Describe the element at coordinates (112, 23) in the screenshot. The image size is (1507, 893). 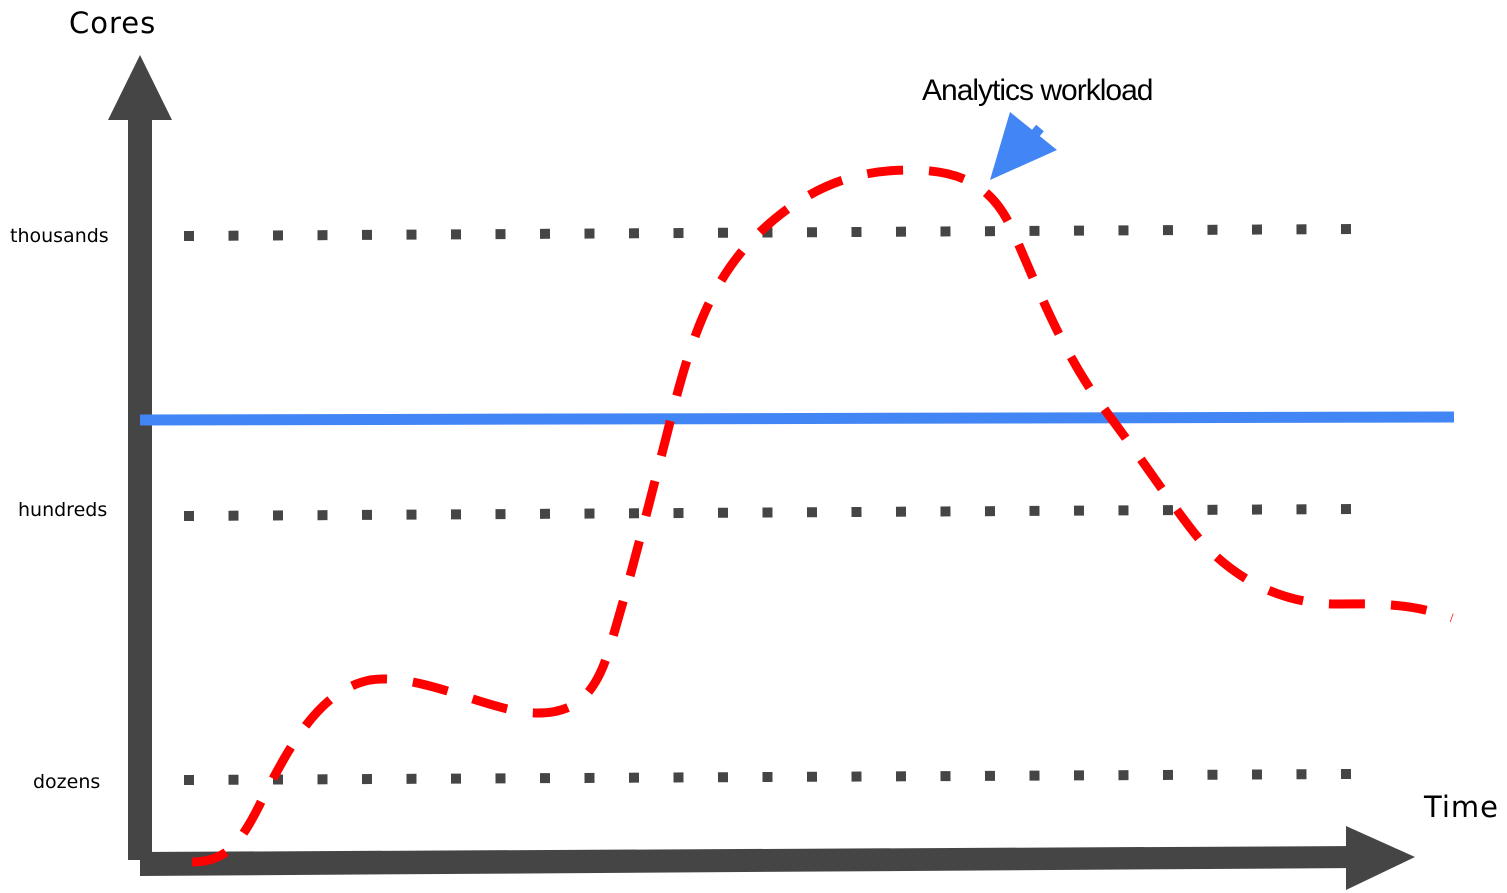
I see `y-axis-title: Cores` at that location.